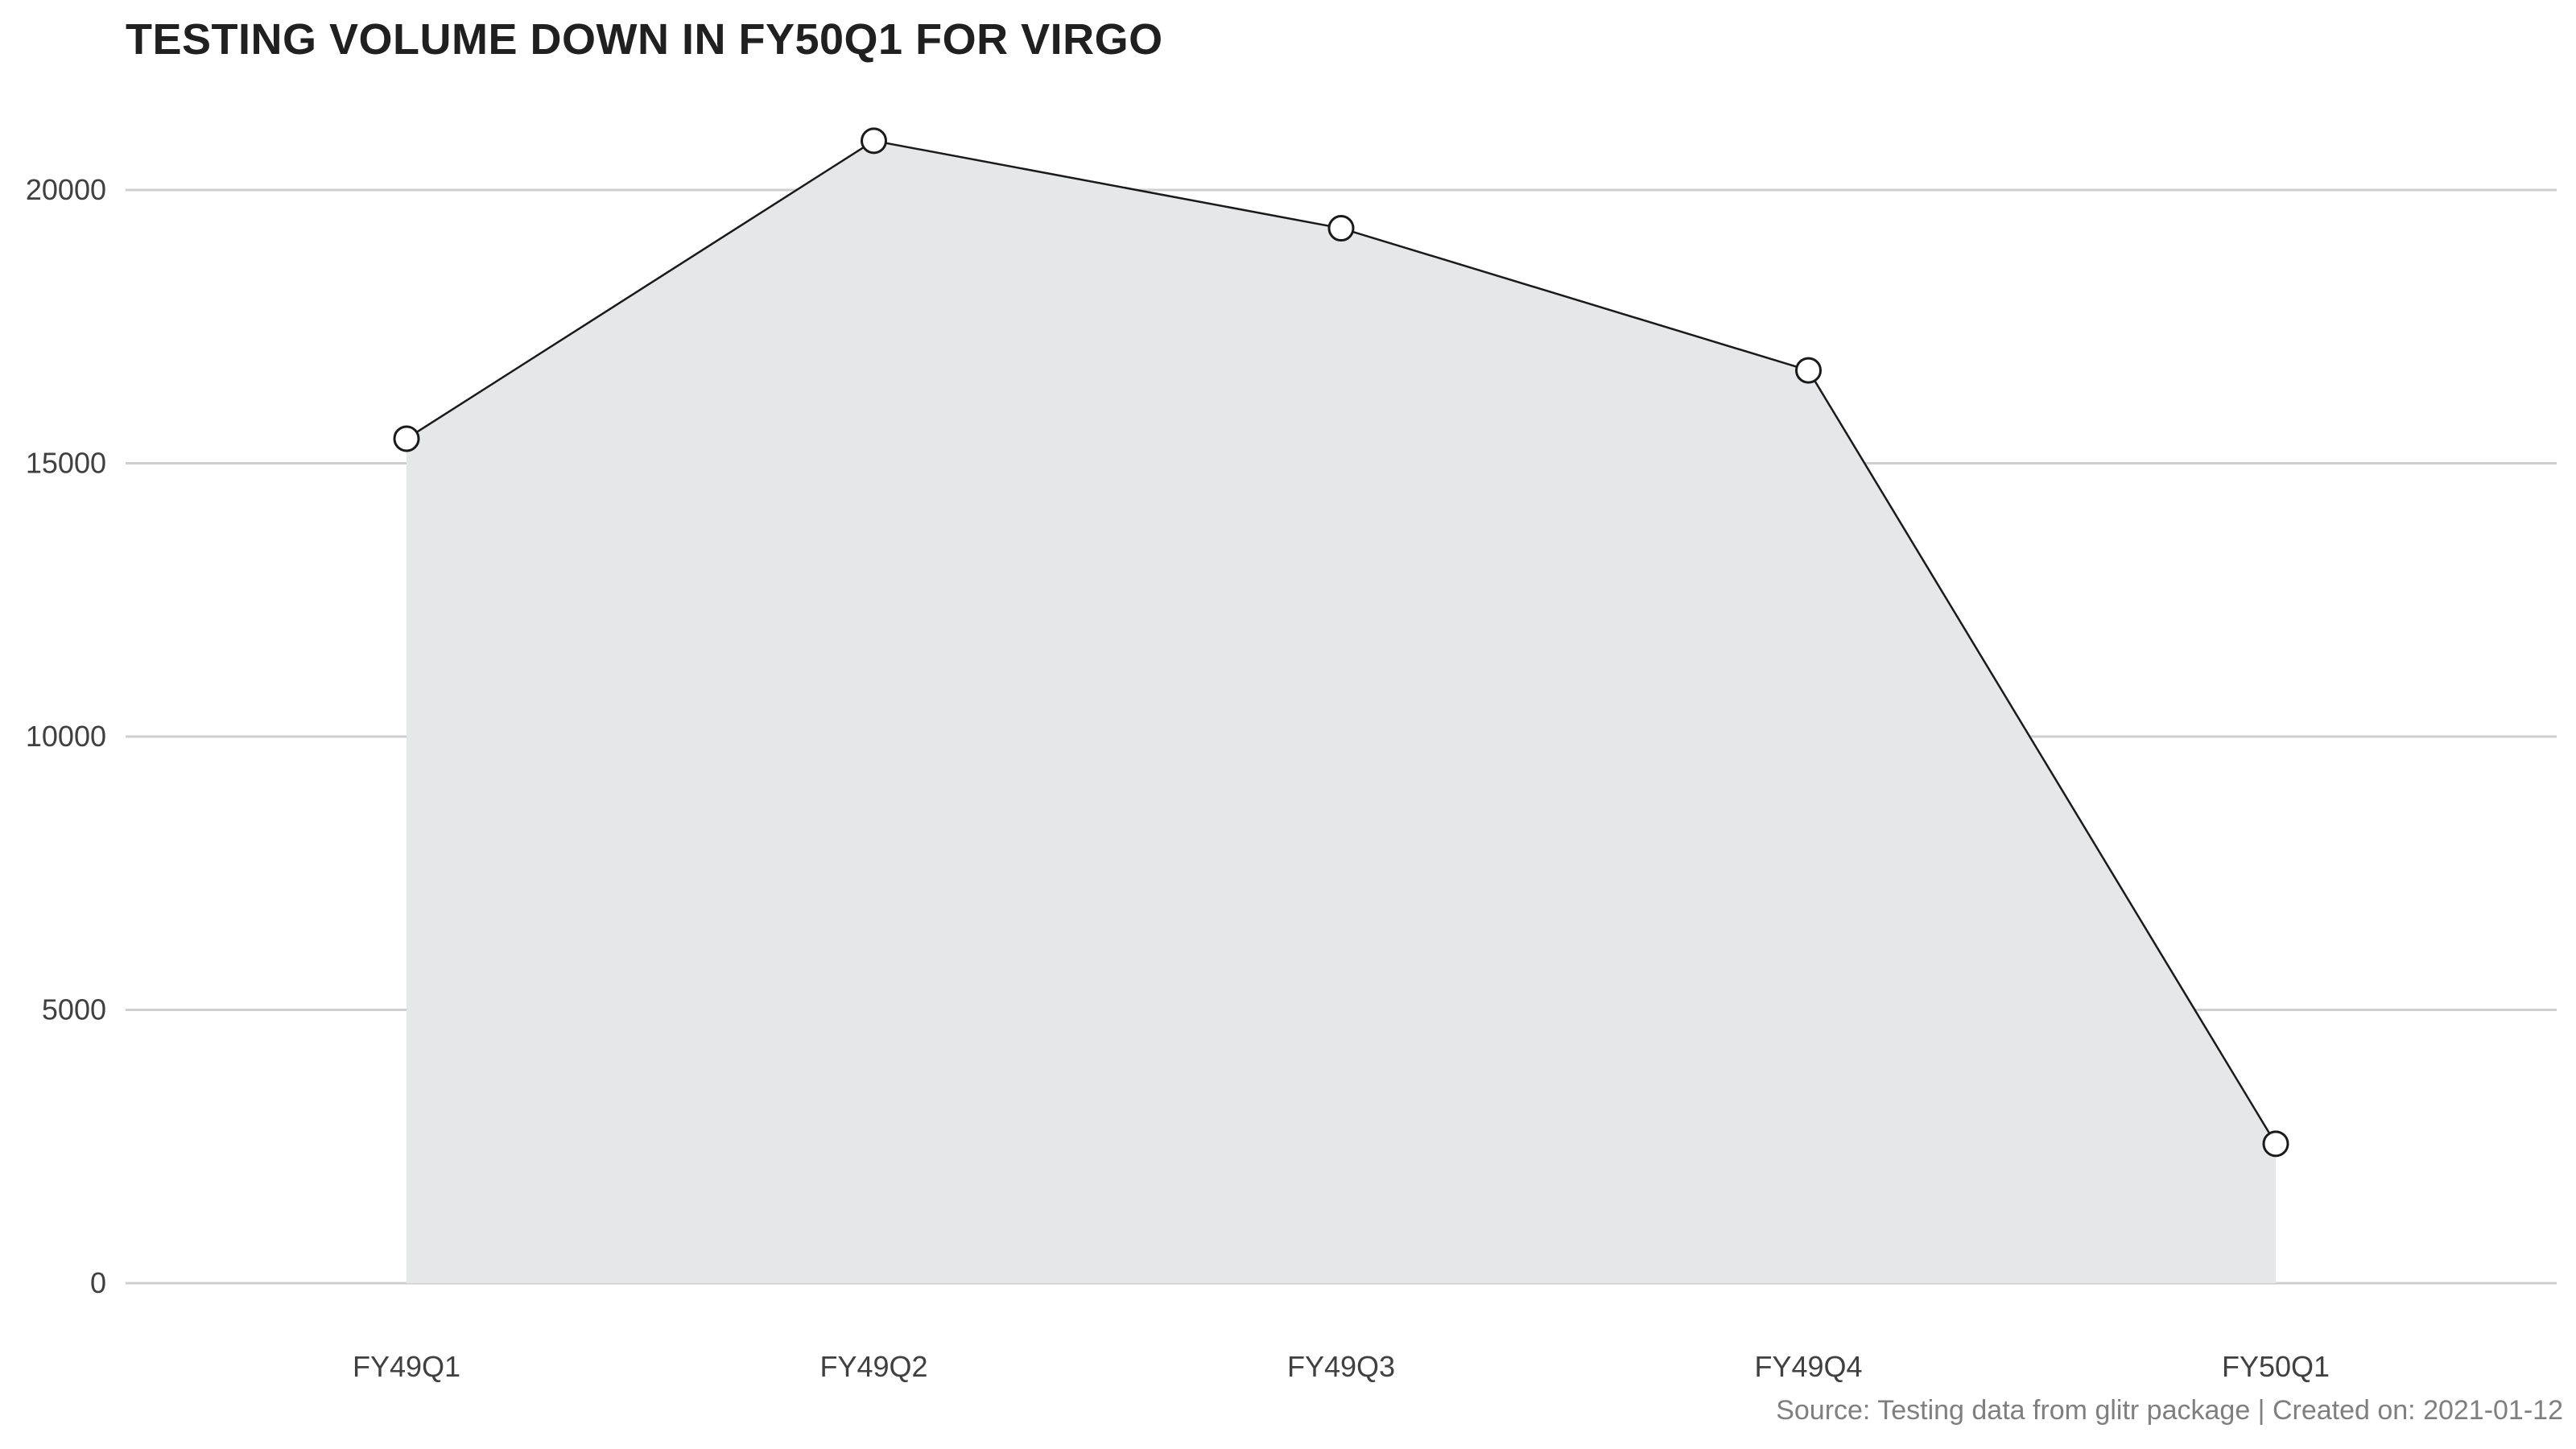 This screenshot has width=2576, height=1449. I want to click on y-axis-ticks: 0 5000 10000 15000 20000, so click(66, 736).